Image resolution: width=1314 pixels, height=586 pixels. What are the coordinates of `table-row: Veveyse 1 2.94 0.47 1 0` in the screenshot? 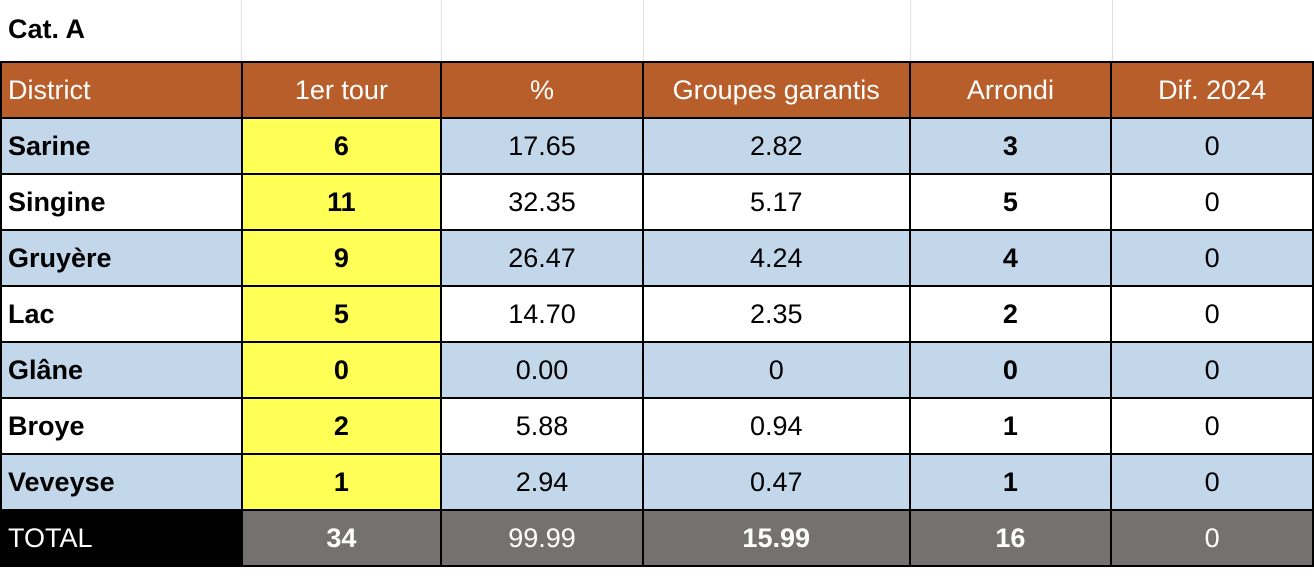 It's located at (657, 482).